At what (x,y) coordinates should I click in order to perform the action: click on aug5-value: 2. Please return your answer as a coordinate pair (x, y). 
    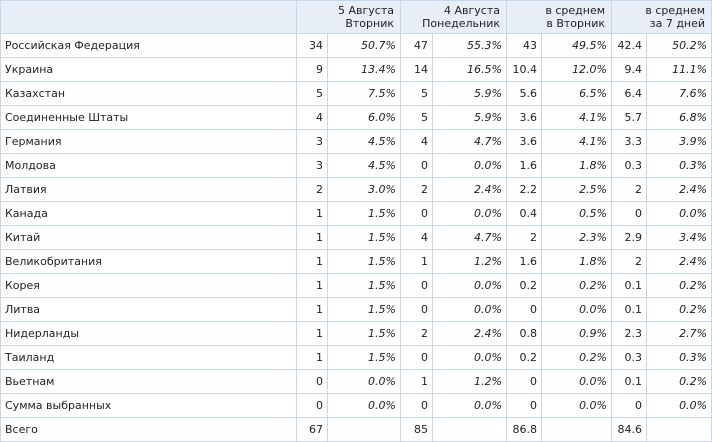
    Looking at the image, I should click on (312, 189).